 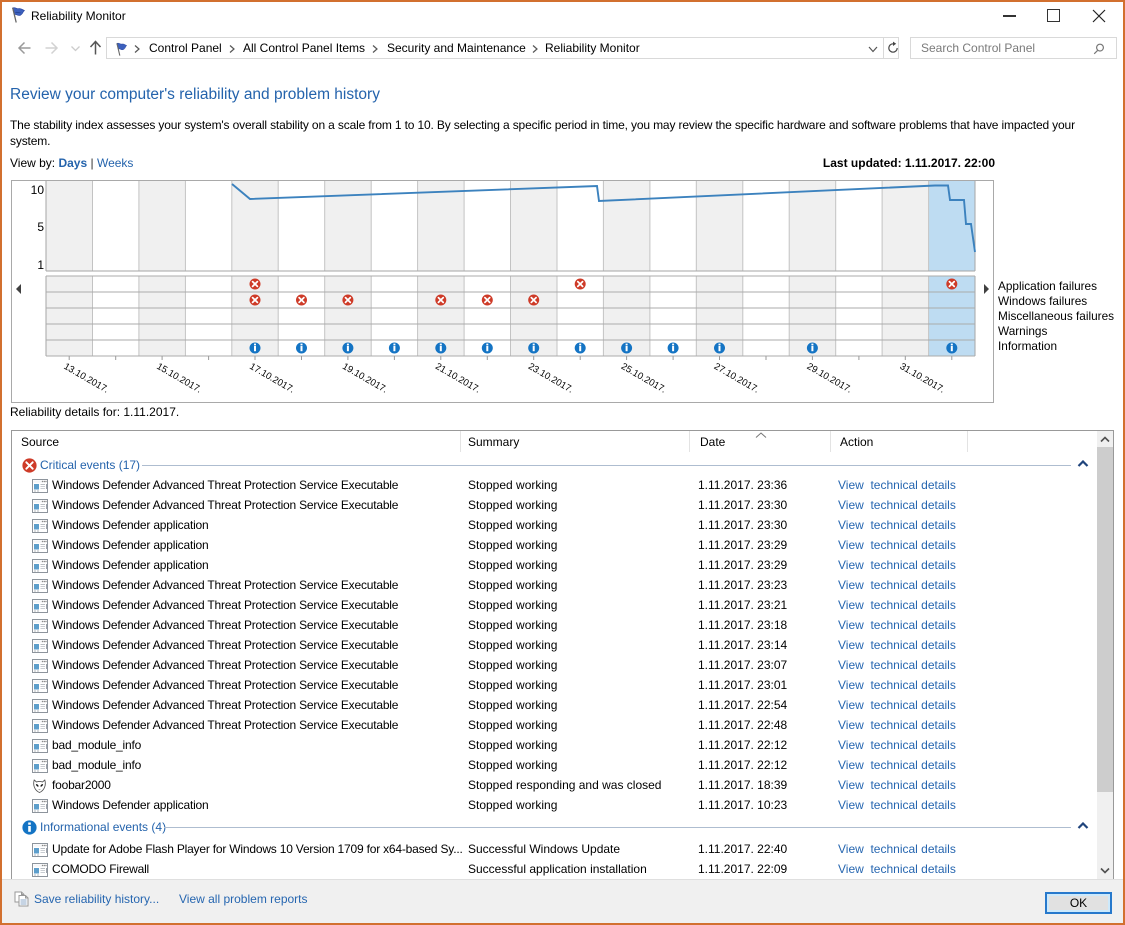 What do you see at coordinates (271, 378) in the screenshot?
I see `svg-text: 17.10.2017.` at bounding box center [271, 378].